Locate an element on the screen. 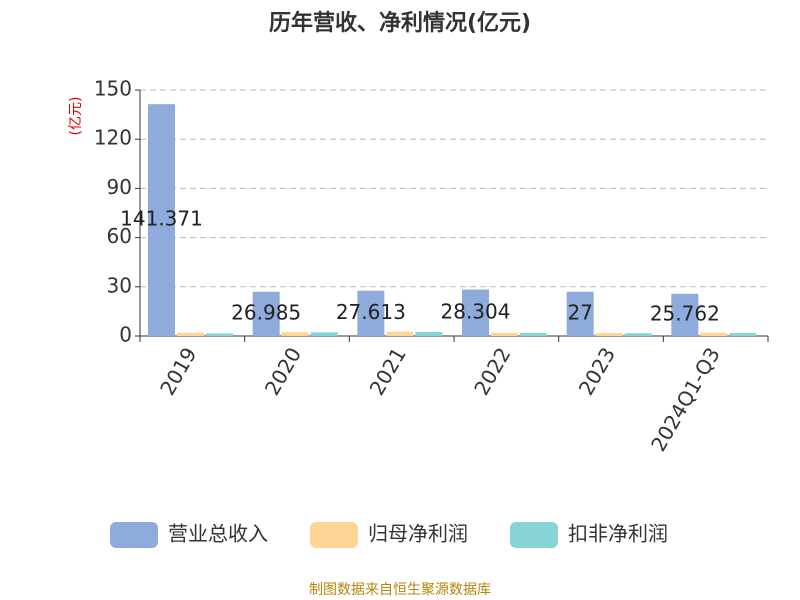 This screenshot has height=600, width=800. source-note: 制图数据来自恒生聚源数据库 is located at coordinates (400, 590).